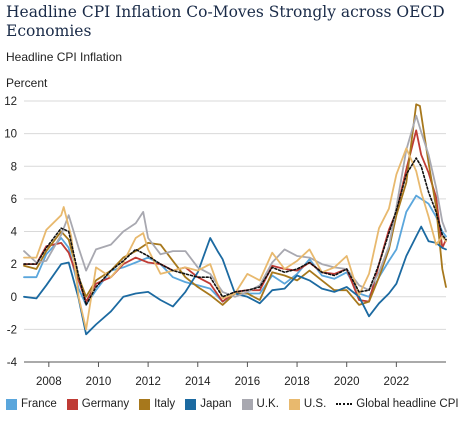  What do you see at coordinates (14, 265) in the screenshot?
I see `y-tick-label: 2` at bounding box center [14, 265].